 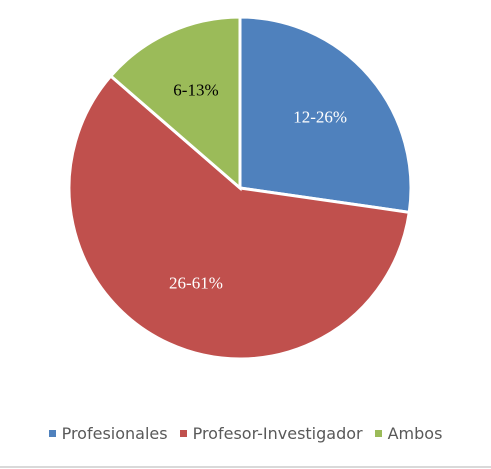 I want to click on bottom-divider, so click(x=245, y=467).